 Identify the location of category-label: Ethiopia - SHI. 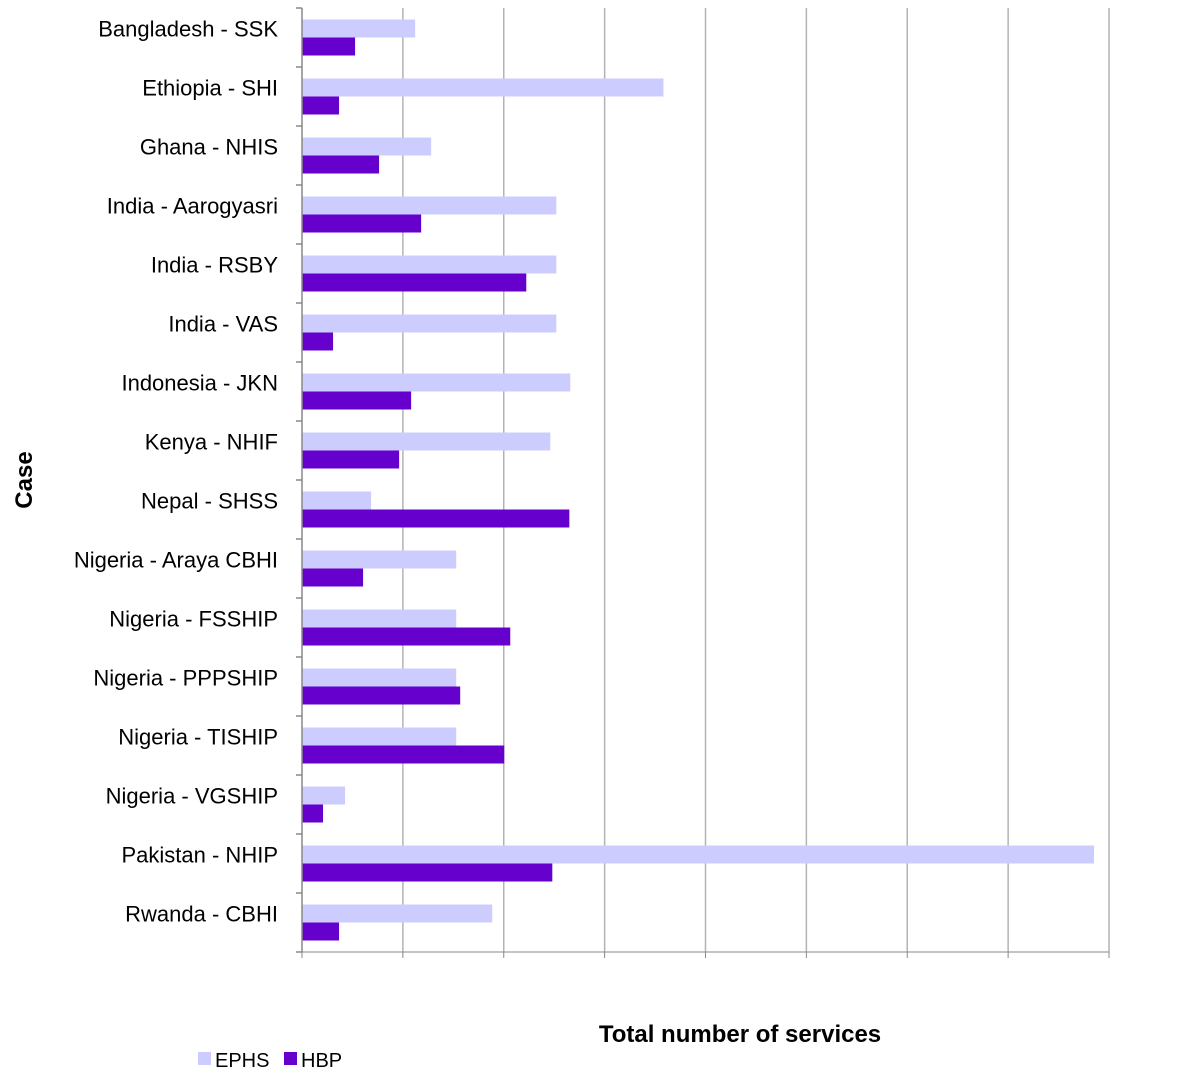
(210, 88).